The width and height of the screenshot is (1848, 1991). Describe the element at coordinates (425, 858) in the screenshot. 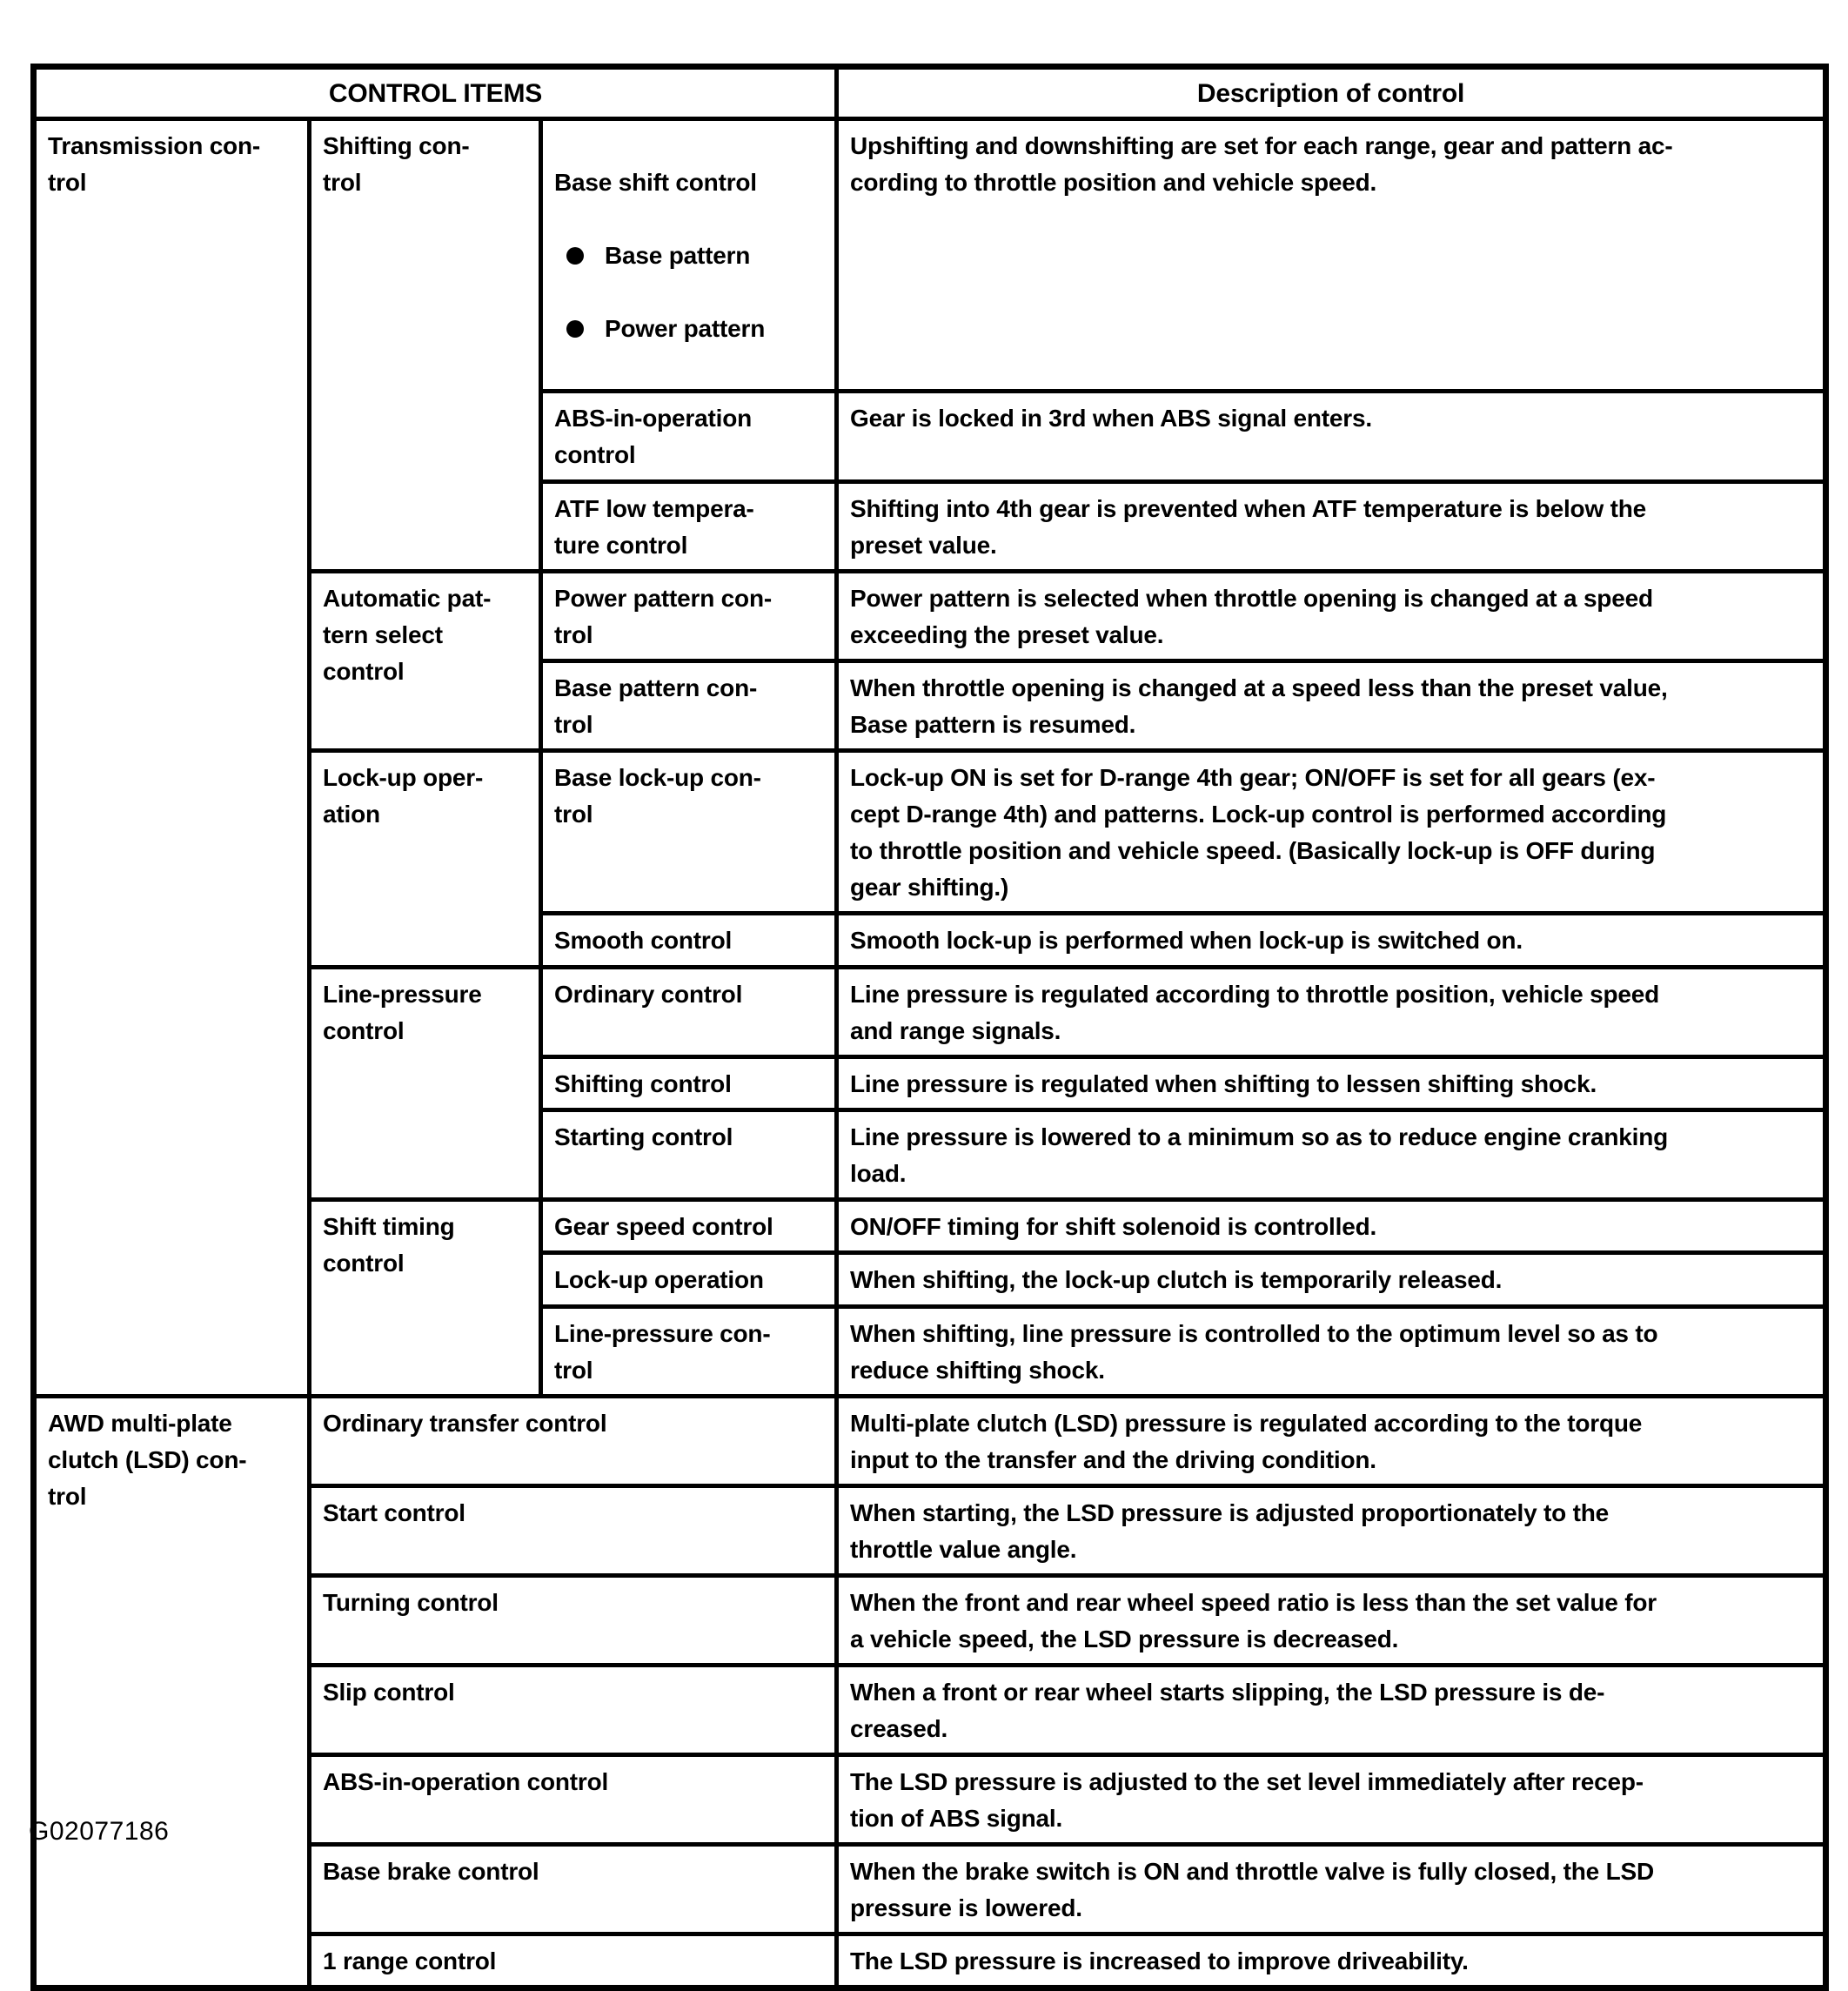

I see `cell-subgroup-lock-up-operation: Lock-up oper- ation` at that location.